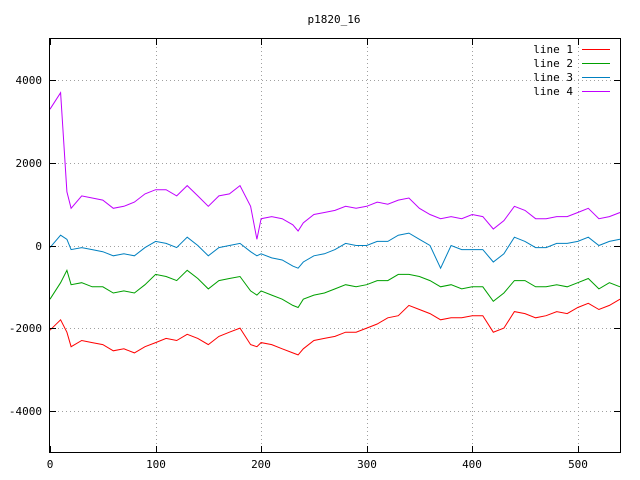 The width and height of the screenshot is (640, 480). I want to click on y-tick-label: -2000, so click(25, 328).